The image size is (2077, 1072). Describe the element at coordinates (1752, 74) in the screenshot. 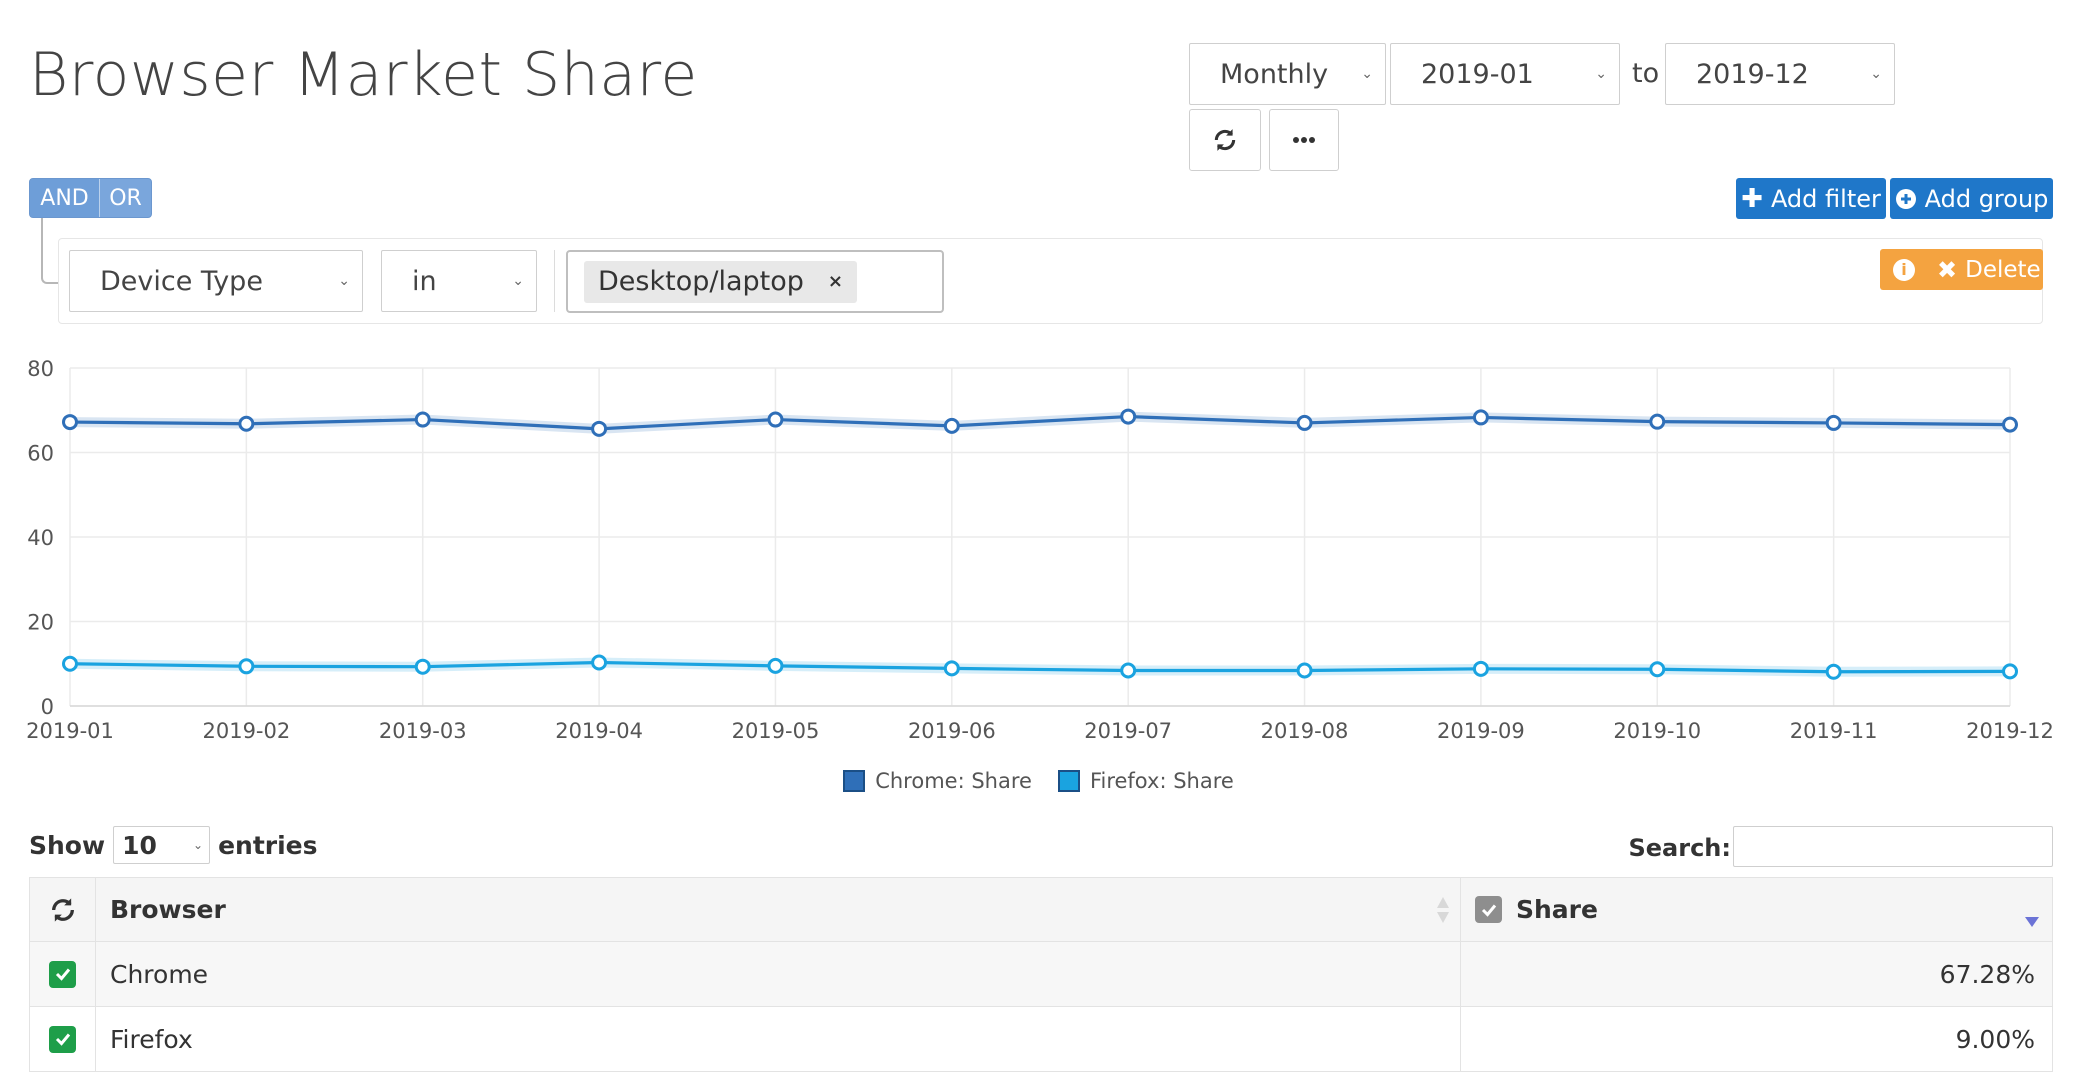

I see `range-end-value: 2019-12` at that location.